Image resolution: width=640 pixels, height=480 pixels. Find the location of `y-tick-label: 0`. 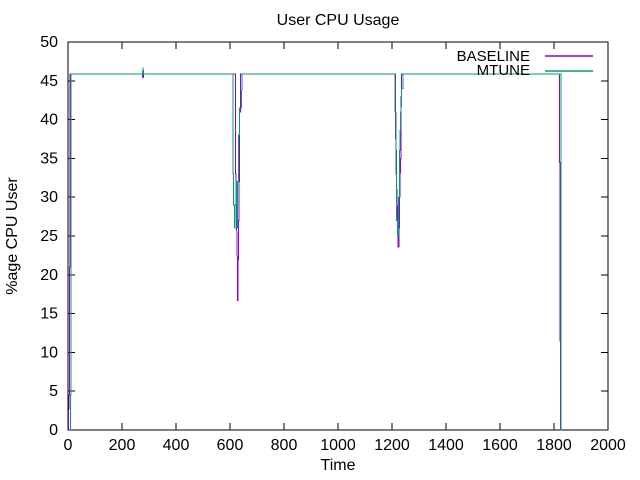

y-tick-label: 0 is located at coordinates (53, 430).